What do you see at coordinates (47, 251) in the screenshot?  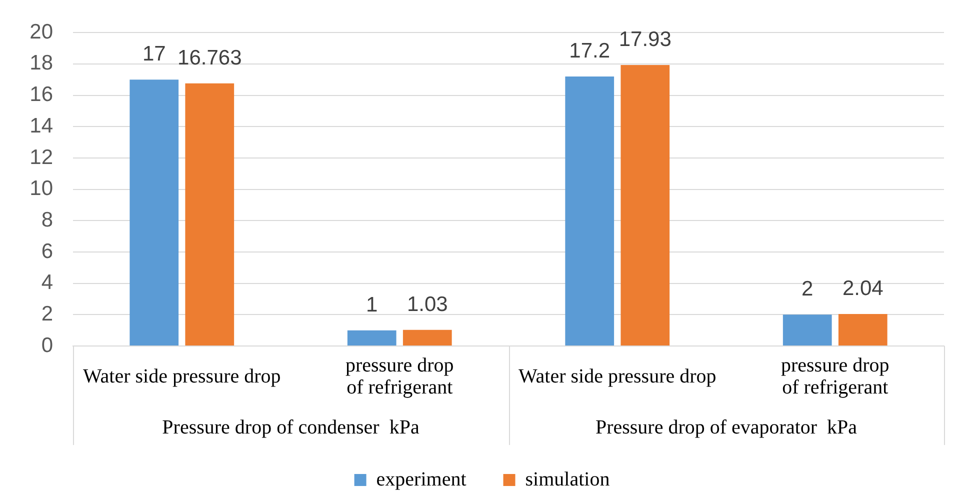 I see `y-tick-label: 6` at bounding box center [47, 251].